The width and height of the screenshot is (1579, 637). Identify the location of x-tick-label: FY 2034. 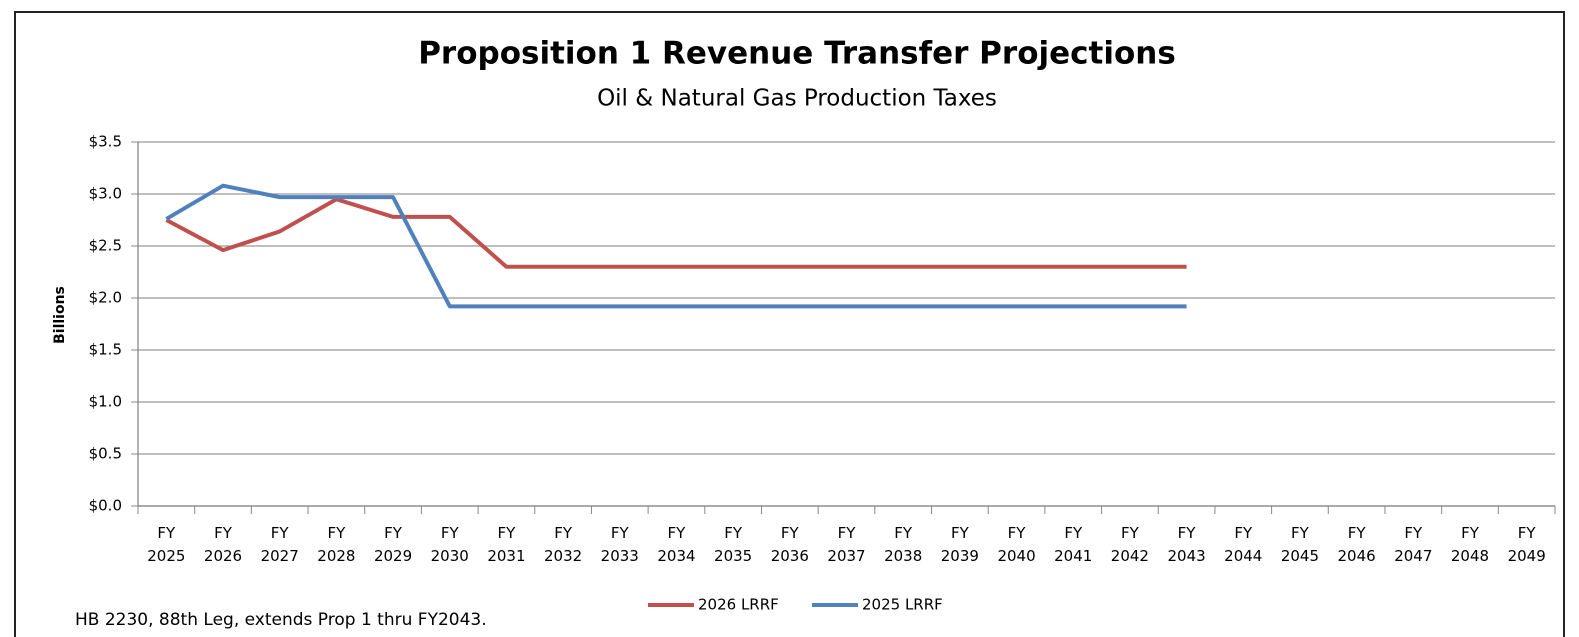
(676, 544).